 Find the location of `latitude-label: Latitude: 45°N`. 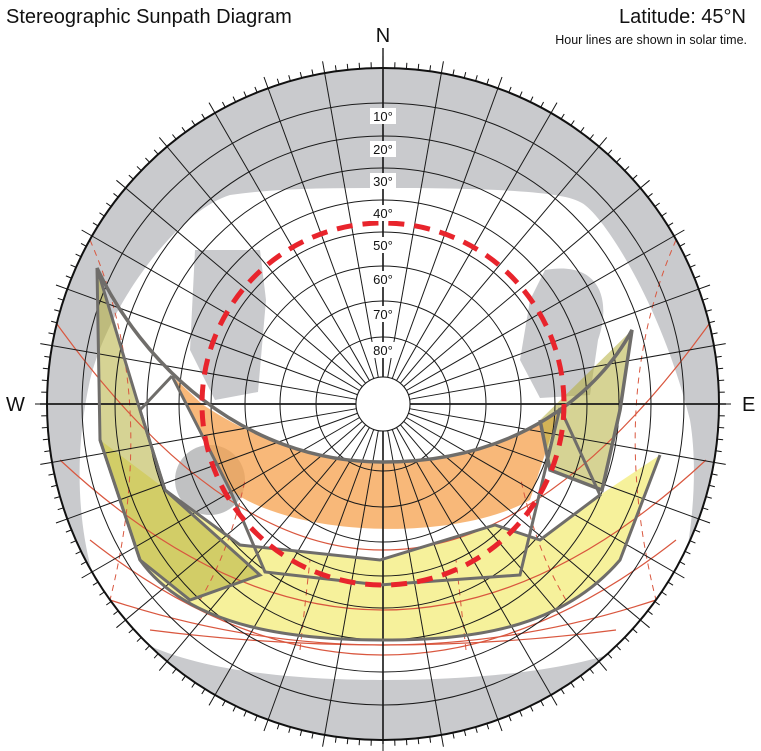

latitude-label: Latitude: 45°N is located at coordinates (682, 17).